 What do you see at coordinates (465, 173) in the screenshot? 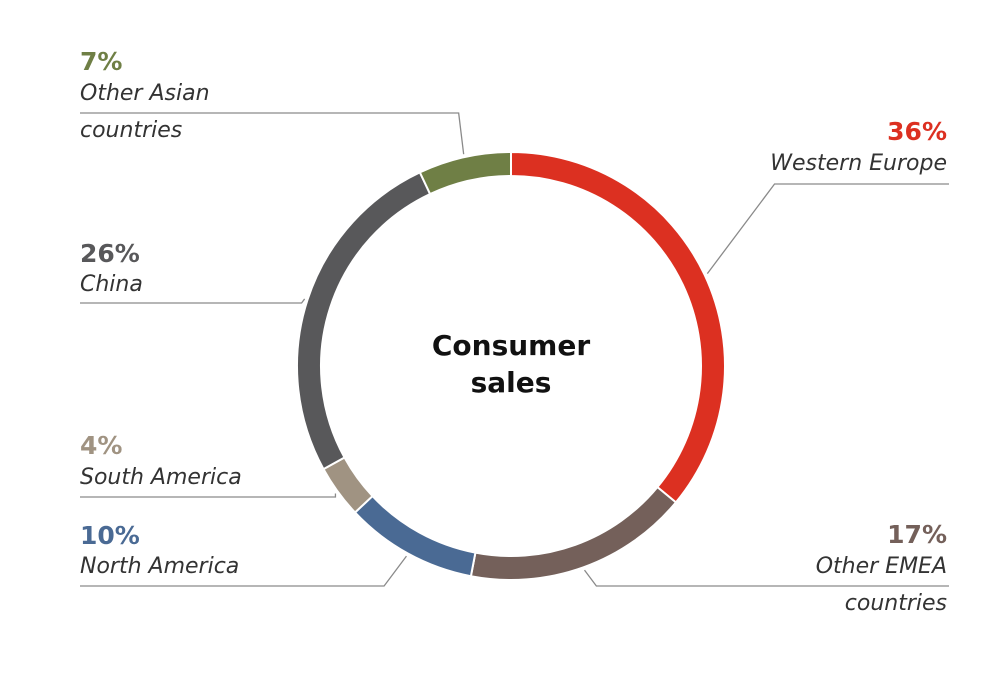
I see `slice-other-asian-countries` at bounding box center [465, 173].